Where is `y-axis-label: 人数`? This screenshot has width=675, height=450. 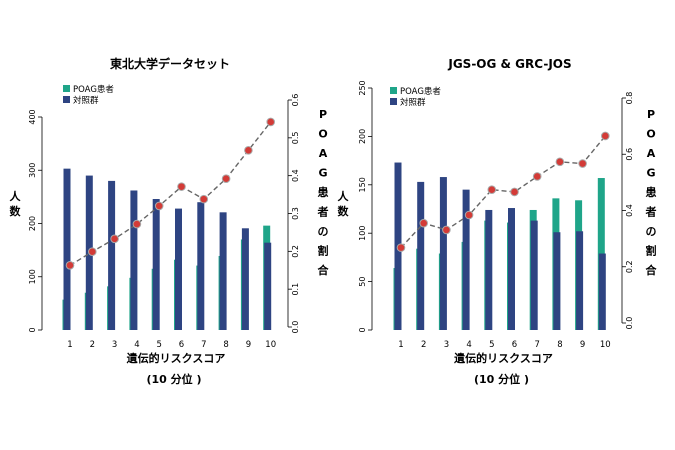 y-axis-label: 人数 is located at coordinates (16, 203).